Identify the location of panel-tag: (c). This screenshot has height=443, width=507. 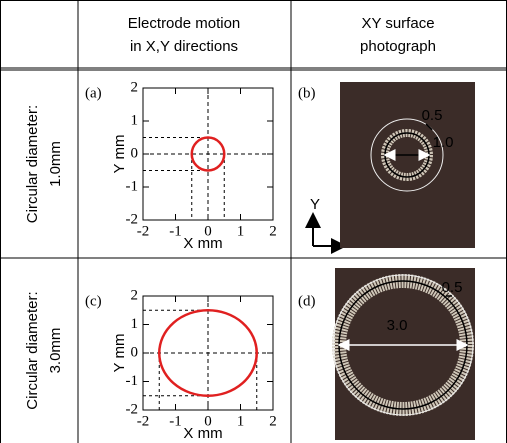
(93, 301).